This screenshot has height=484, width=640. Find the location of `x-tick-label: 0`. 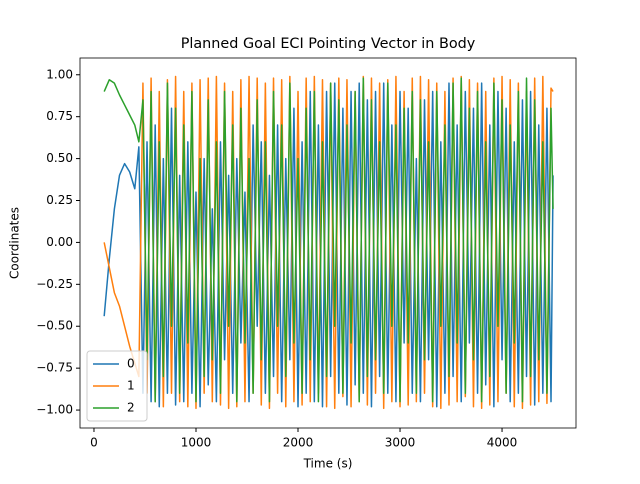

x-tick-label: 0 is located at coordinates (94, 443).